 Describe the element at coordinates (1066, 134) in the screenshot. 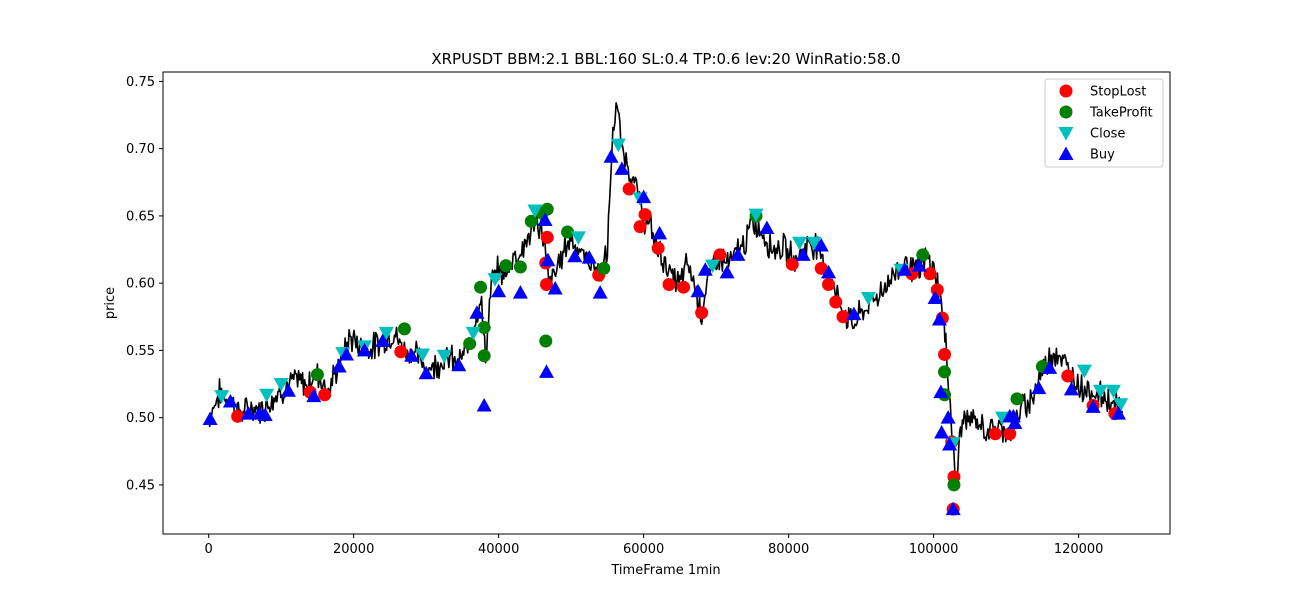

I see `legend-close-marker` at that location.